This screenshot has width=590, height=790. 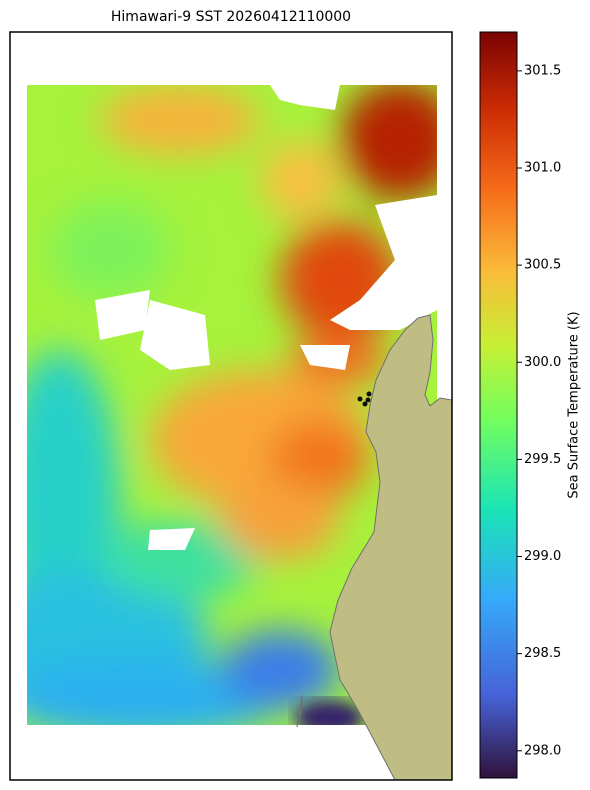 What do you see at coordinates (542, 653) in the screenshot?
I see `colorbar-tick-label: 298.5` at bounding box center [542, 653].